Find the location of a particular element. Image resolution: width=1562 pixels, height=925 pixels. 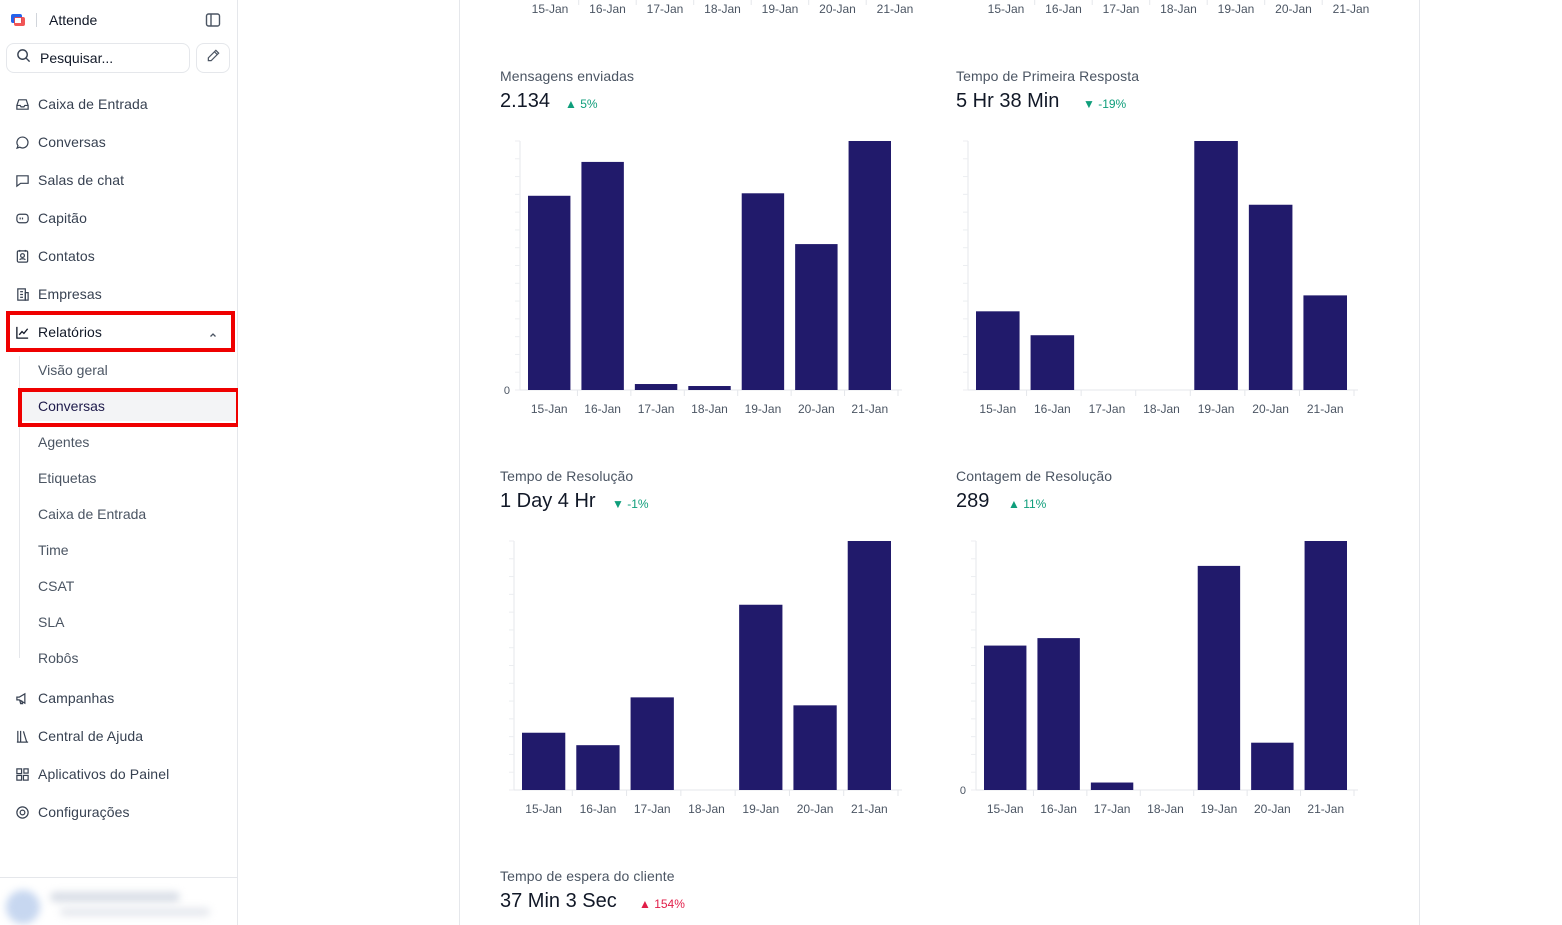

sidebar-item-campaigns: Campanhas is located at coordinates (120, 698).